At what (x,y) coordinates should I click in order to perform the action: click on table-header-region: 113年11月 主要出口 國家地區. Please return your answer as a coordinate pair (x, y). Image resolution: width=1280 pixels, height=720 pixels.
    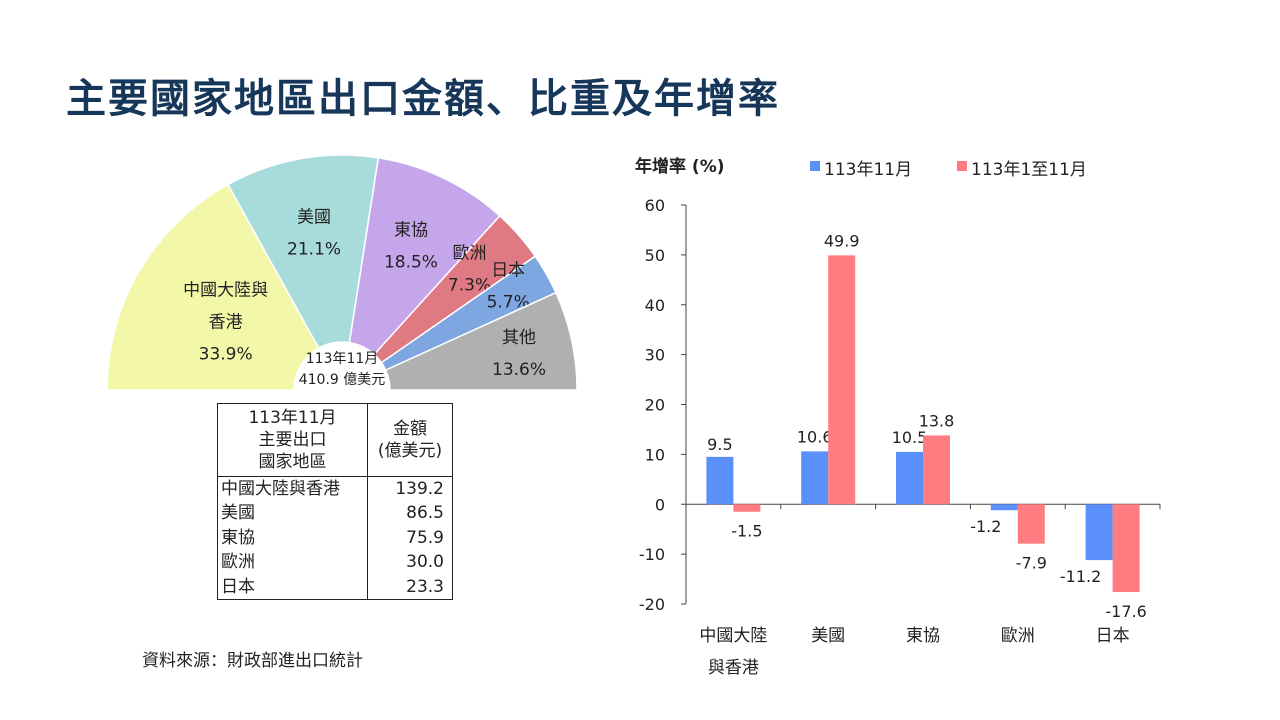
    Looking at the image, I should click on (292, 440).